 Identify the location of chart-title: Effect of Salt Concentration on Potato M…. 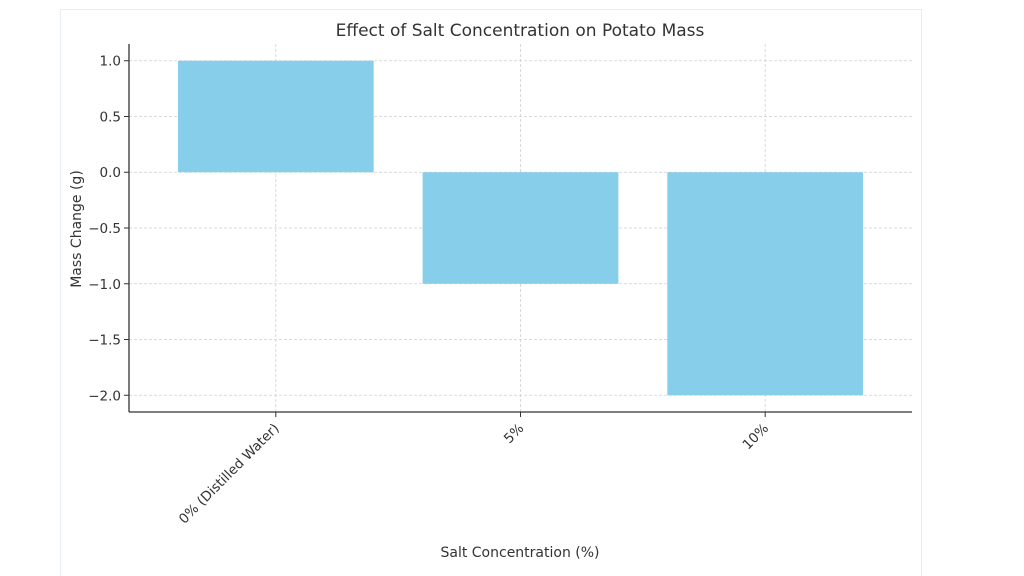
(520, 31).